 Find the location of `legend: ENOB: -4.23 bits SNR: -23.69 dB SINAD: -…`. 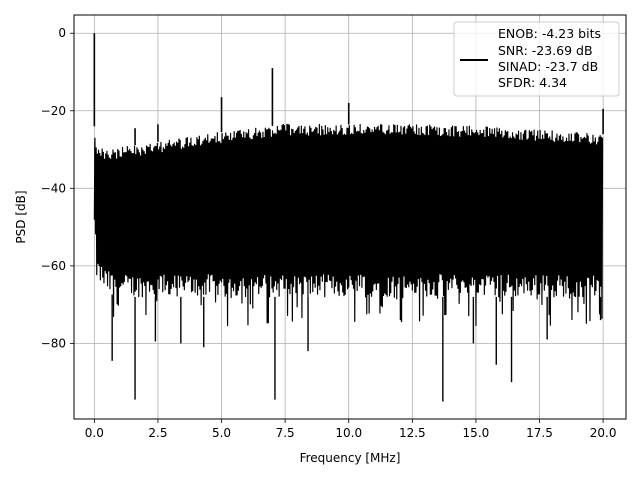

legend: ENOB: -4.23 bits SNR: -23.69 dB SINAD: -… is located at coordinates (536, 59).